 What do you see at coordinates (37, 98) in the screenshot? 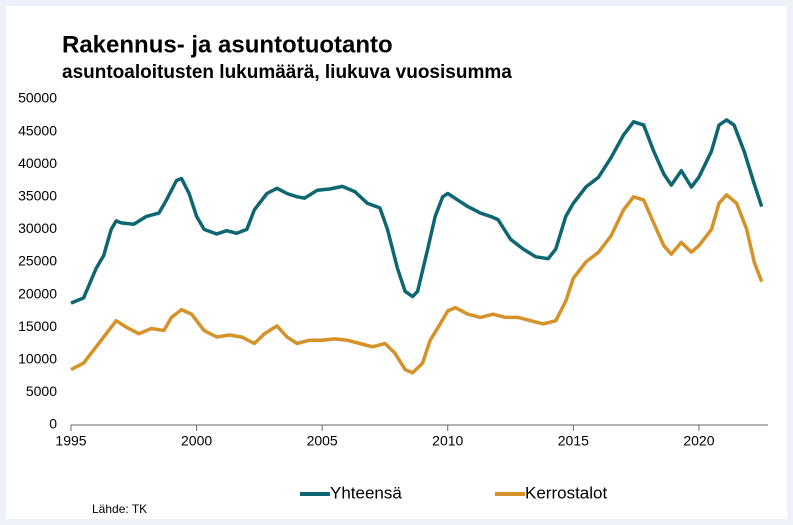
I see `y-tick-label: 50000` at bounding box center [37, 98].